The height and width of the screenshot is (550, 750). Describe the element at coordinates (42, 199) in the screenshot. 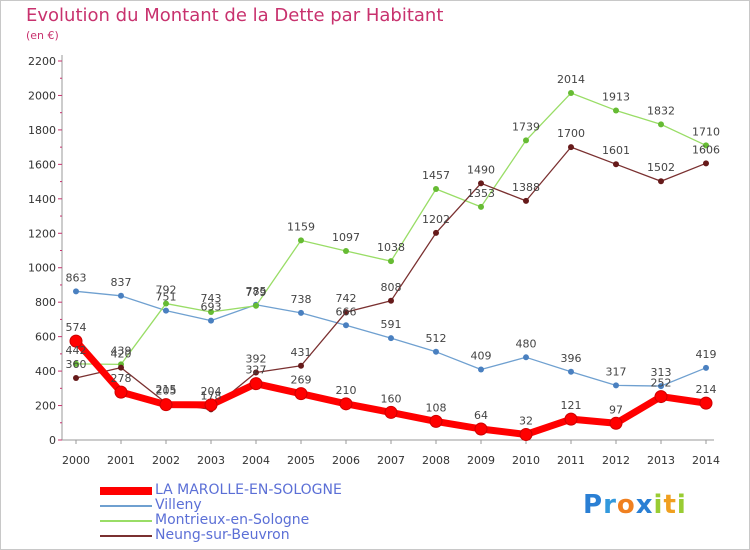

I see `y-tick-label: 1400` at that location.